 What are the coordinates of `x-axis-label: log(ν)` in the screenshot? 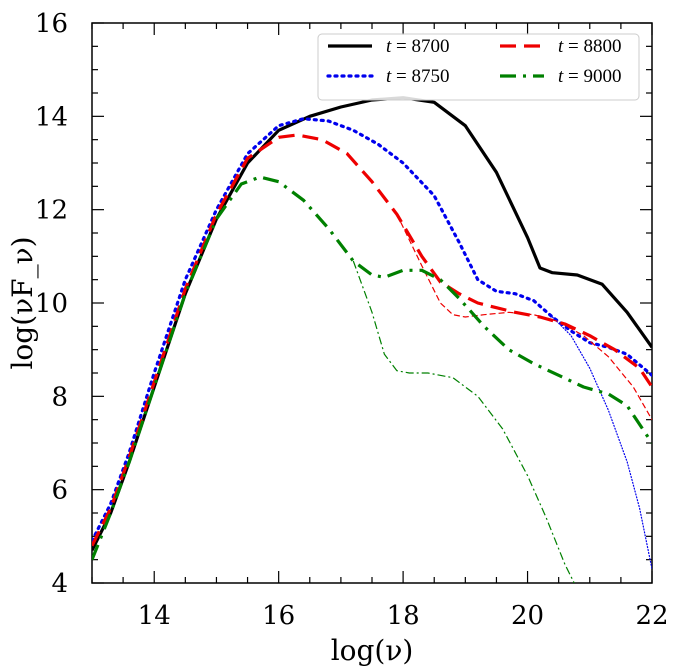 It's located at (372, 650).